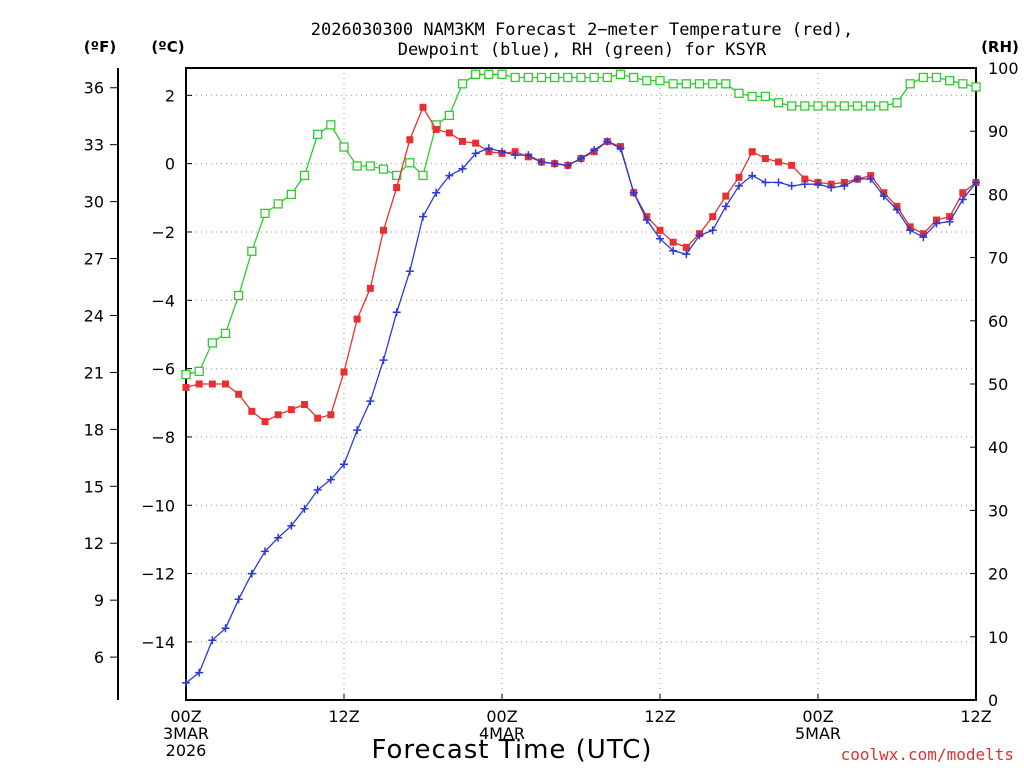  I want to click on fahrenheit-tick-label: 33, so click(94, 145).